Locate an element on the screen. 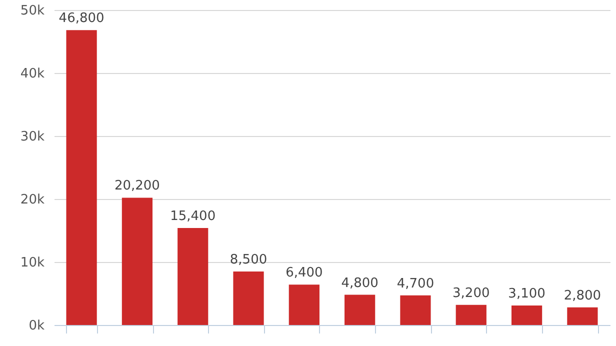 The height and width of the screenshot is (346, 616). data-label: 4,700 is located at coordinates (415, 284).